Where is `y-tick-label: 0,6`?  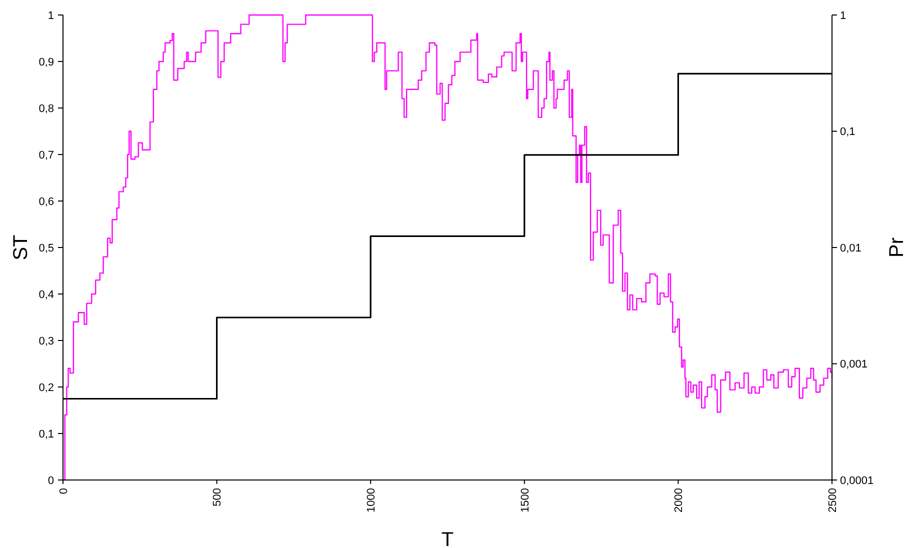 y-tick-label: 0,6 is located at coordinates (46, 202).